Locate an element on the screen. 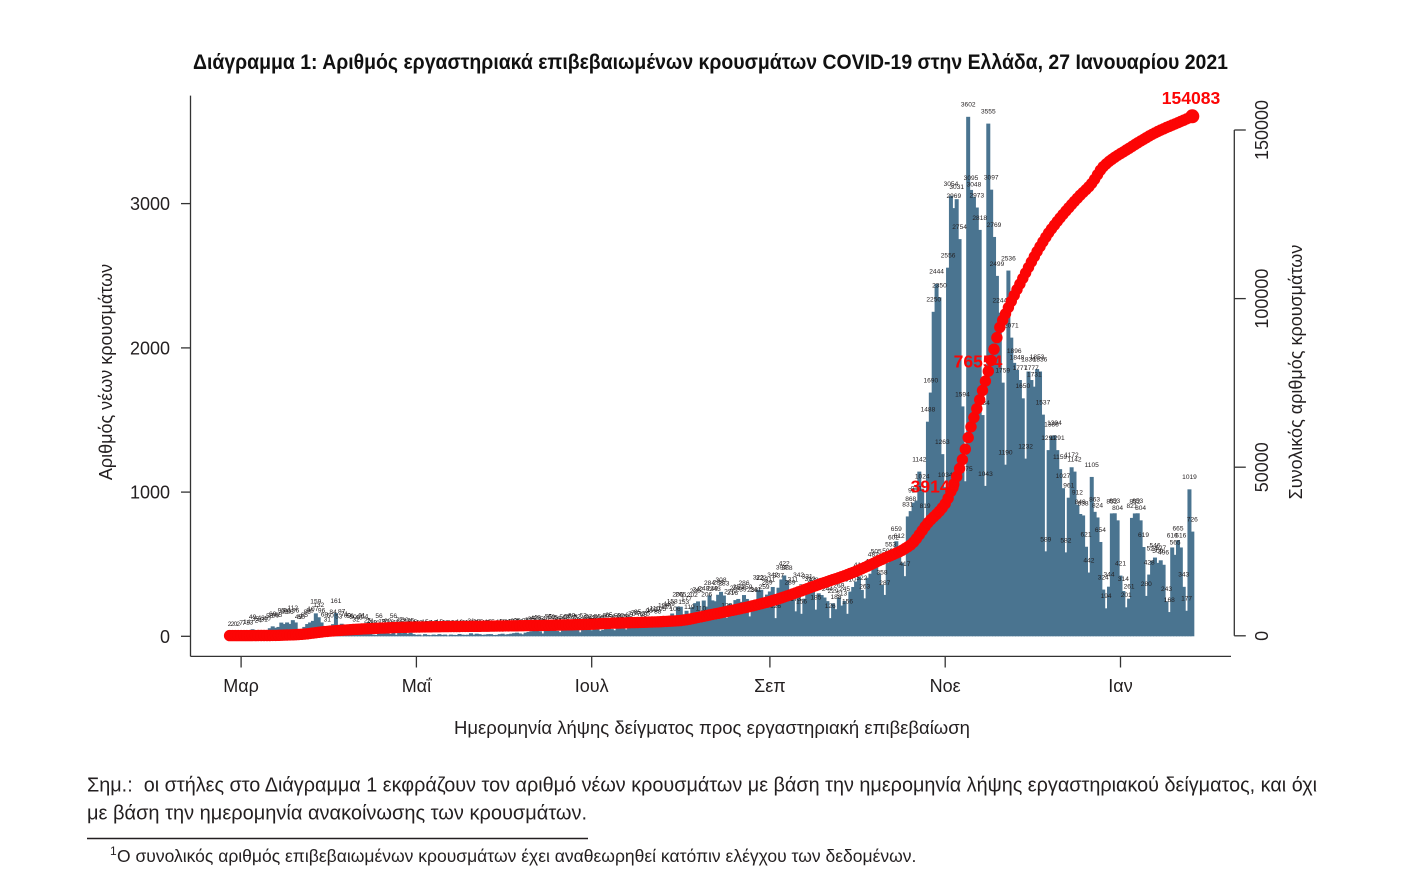 The image size is (1406, 886). svg-text: 239 is located at coordinates (741, 590).